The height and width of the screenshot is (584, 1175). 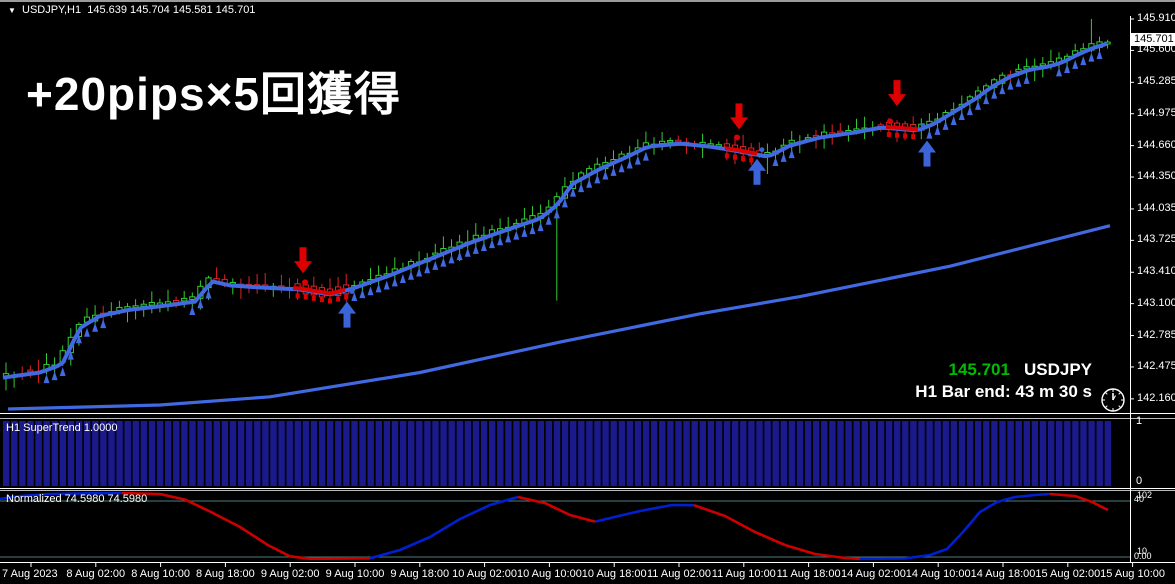 I want to click on time-axis-label: 8 Aug 18:00, so click(x=225, y=574).